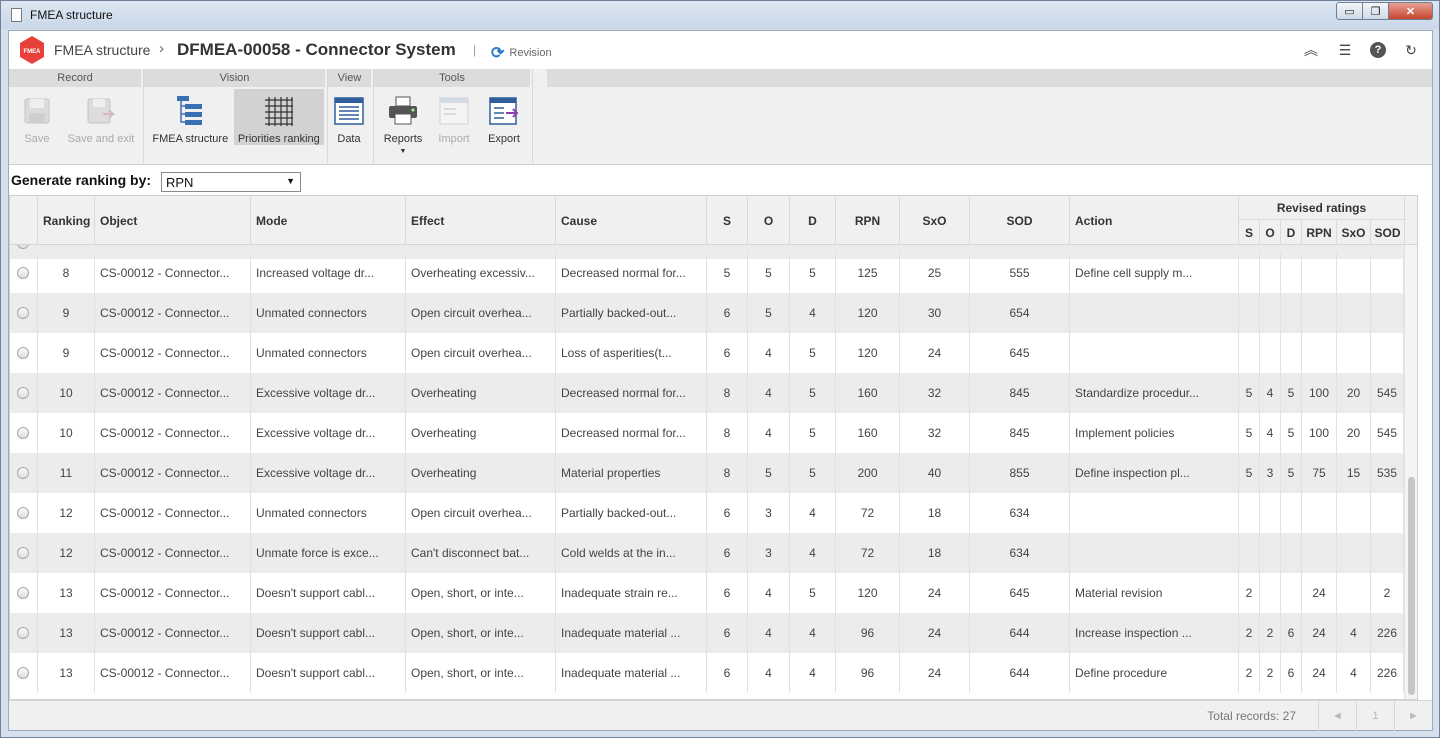  What do you see at coordinates (350, 78) in the screenshot?
I see `ribbon-group-title: View` at bounding box center [350, 78].